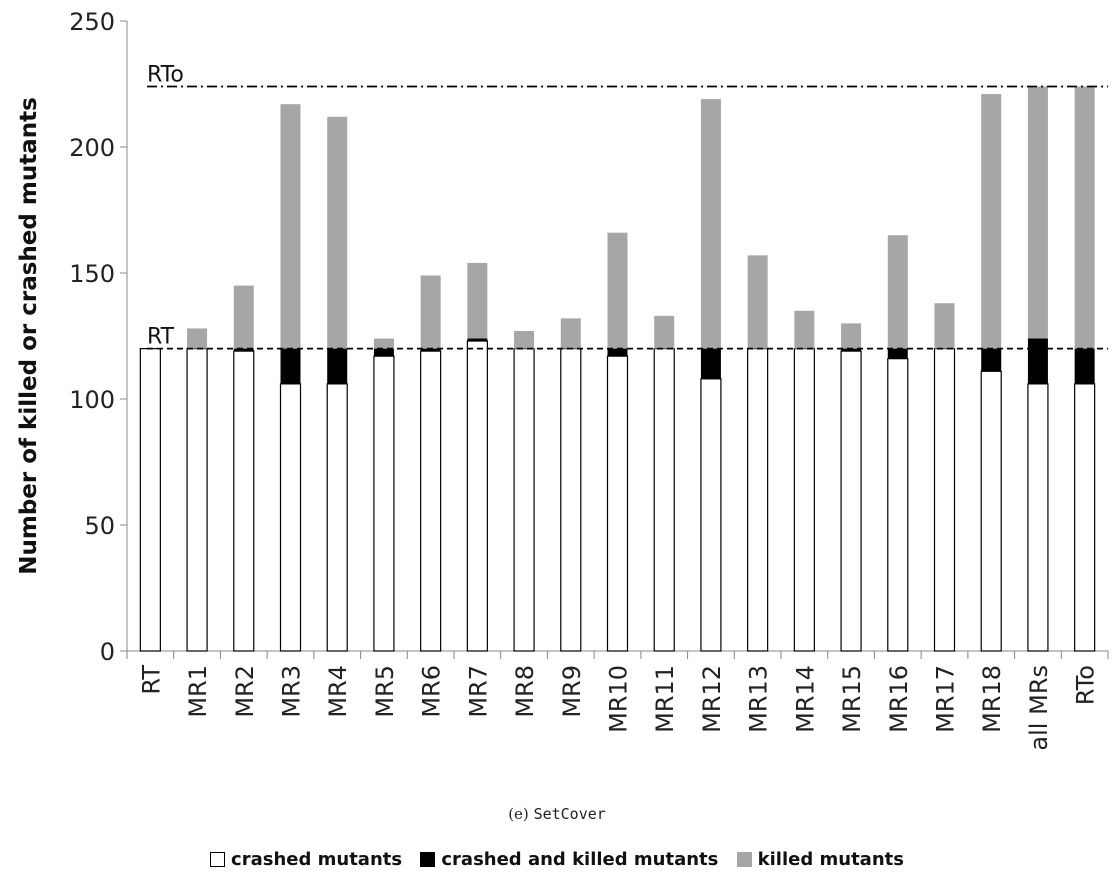 This screenshot has width=1114, height=876. Describe the element at coordinates (1084, 217) in the screenshot. I see `bar-segment-killed-mutants-RTo` at that location.